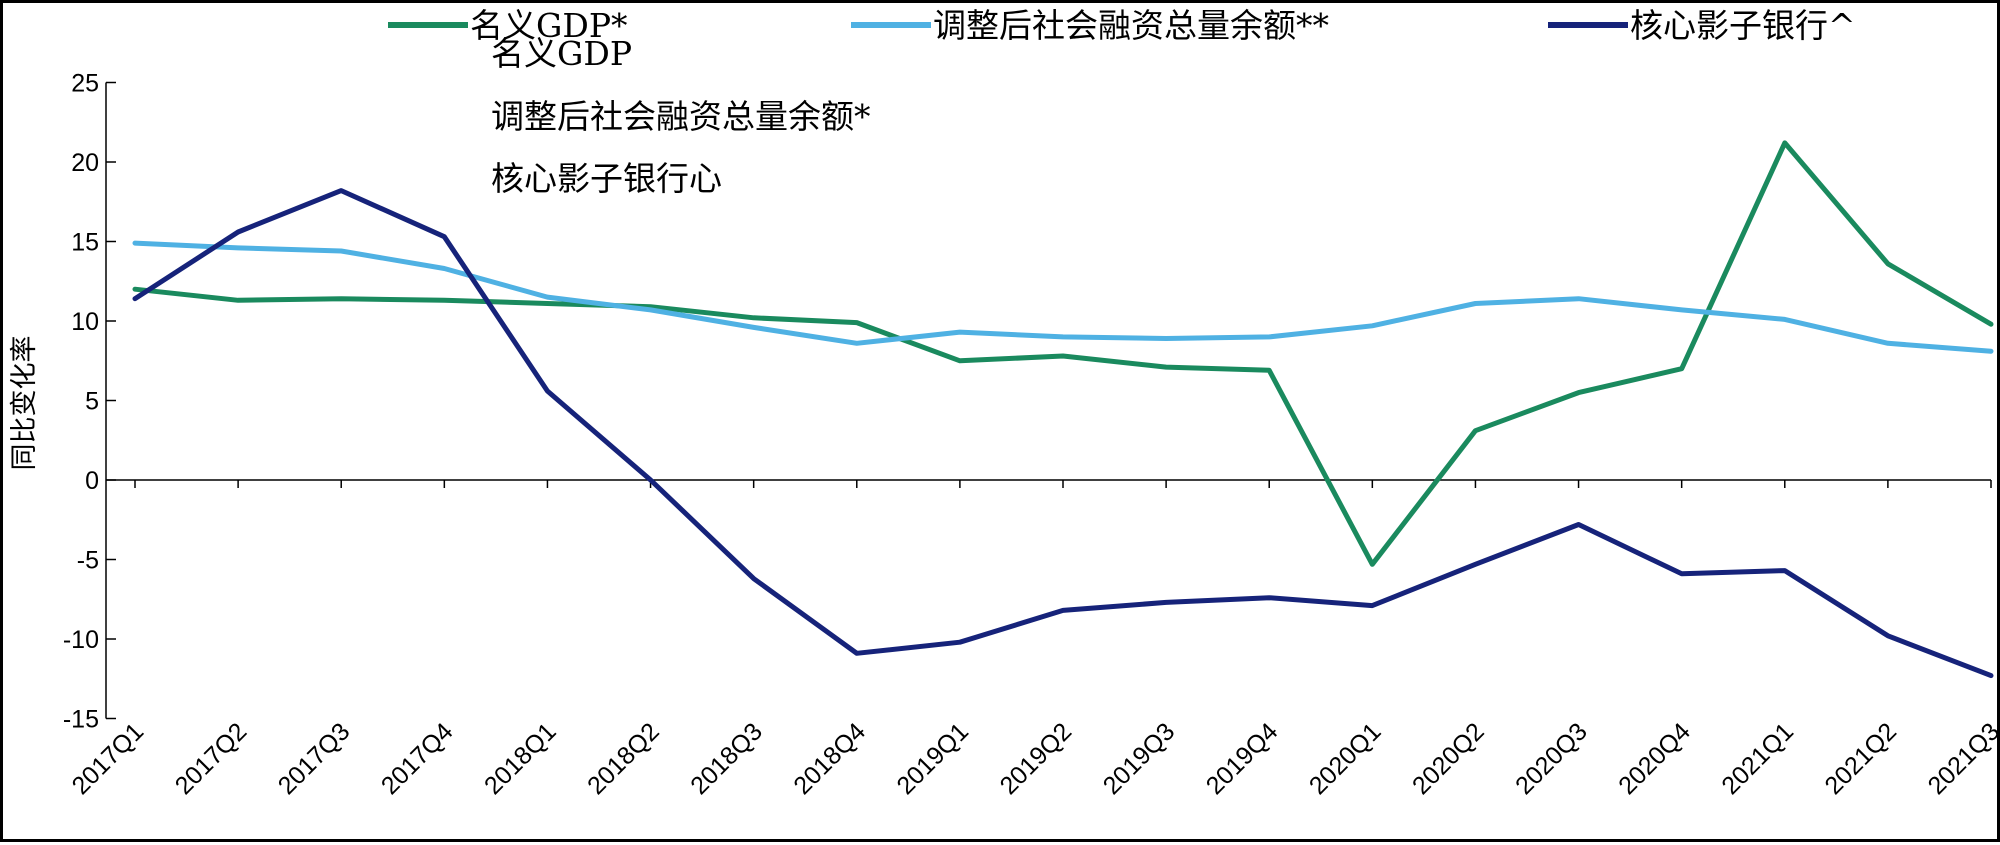 The width and height of the screenshot is (2000, 845). Describe the element at coordinates (81, 640) in the screenshot. I see `y-tick-label: -10` at that location.